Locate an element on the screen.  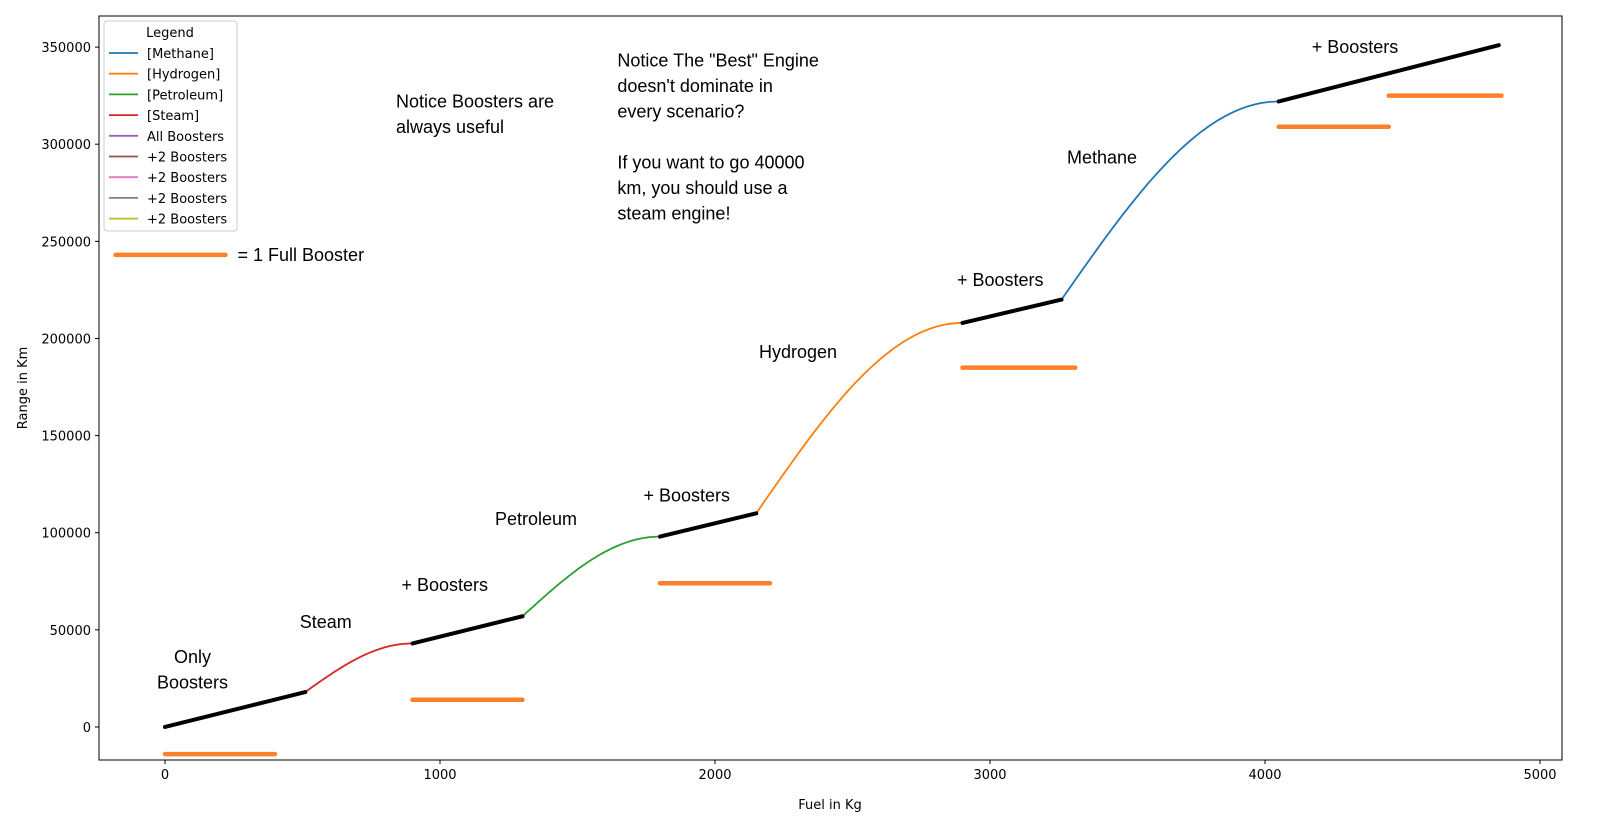
annotation: Steam is located at coordinates (326, 622).